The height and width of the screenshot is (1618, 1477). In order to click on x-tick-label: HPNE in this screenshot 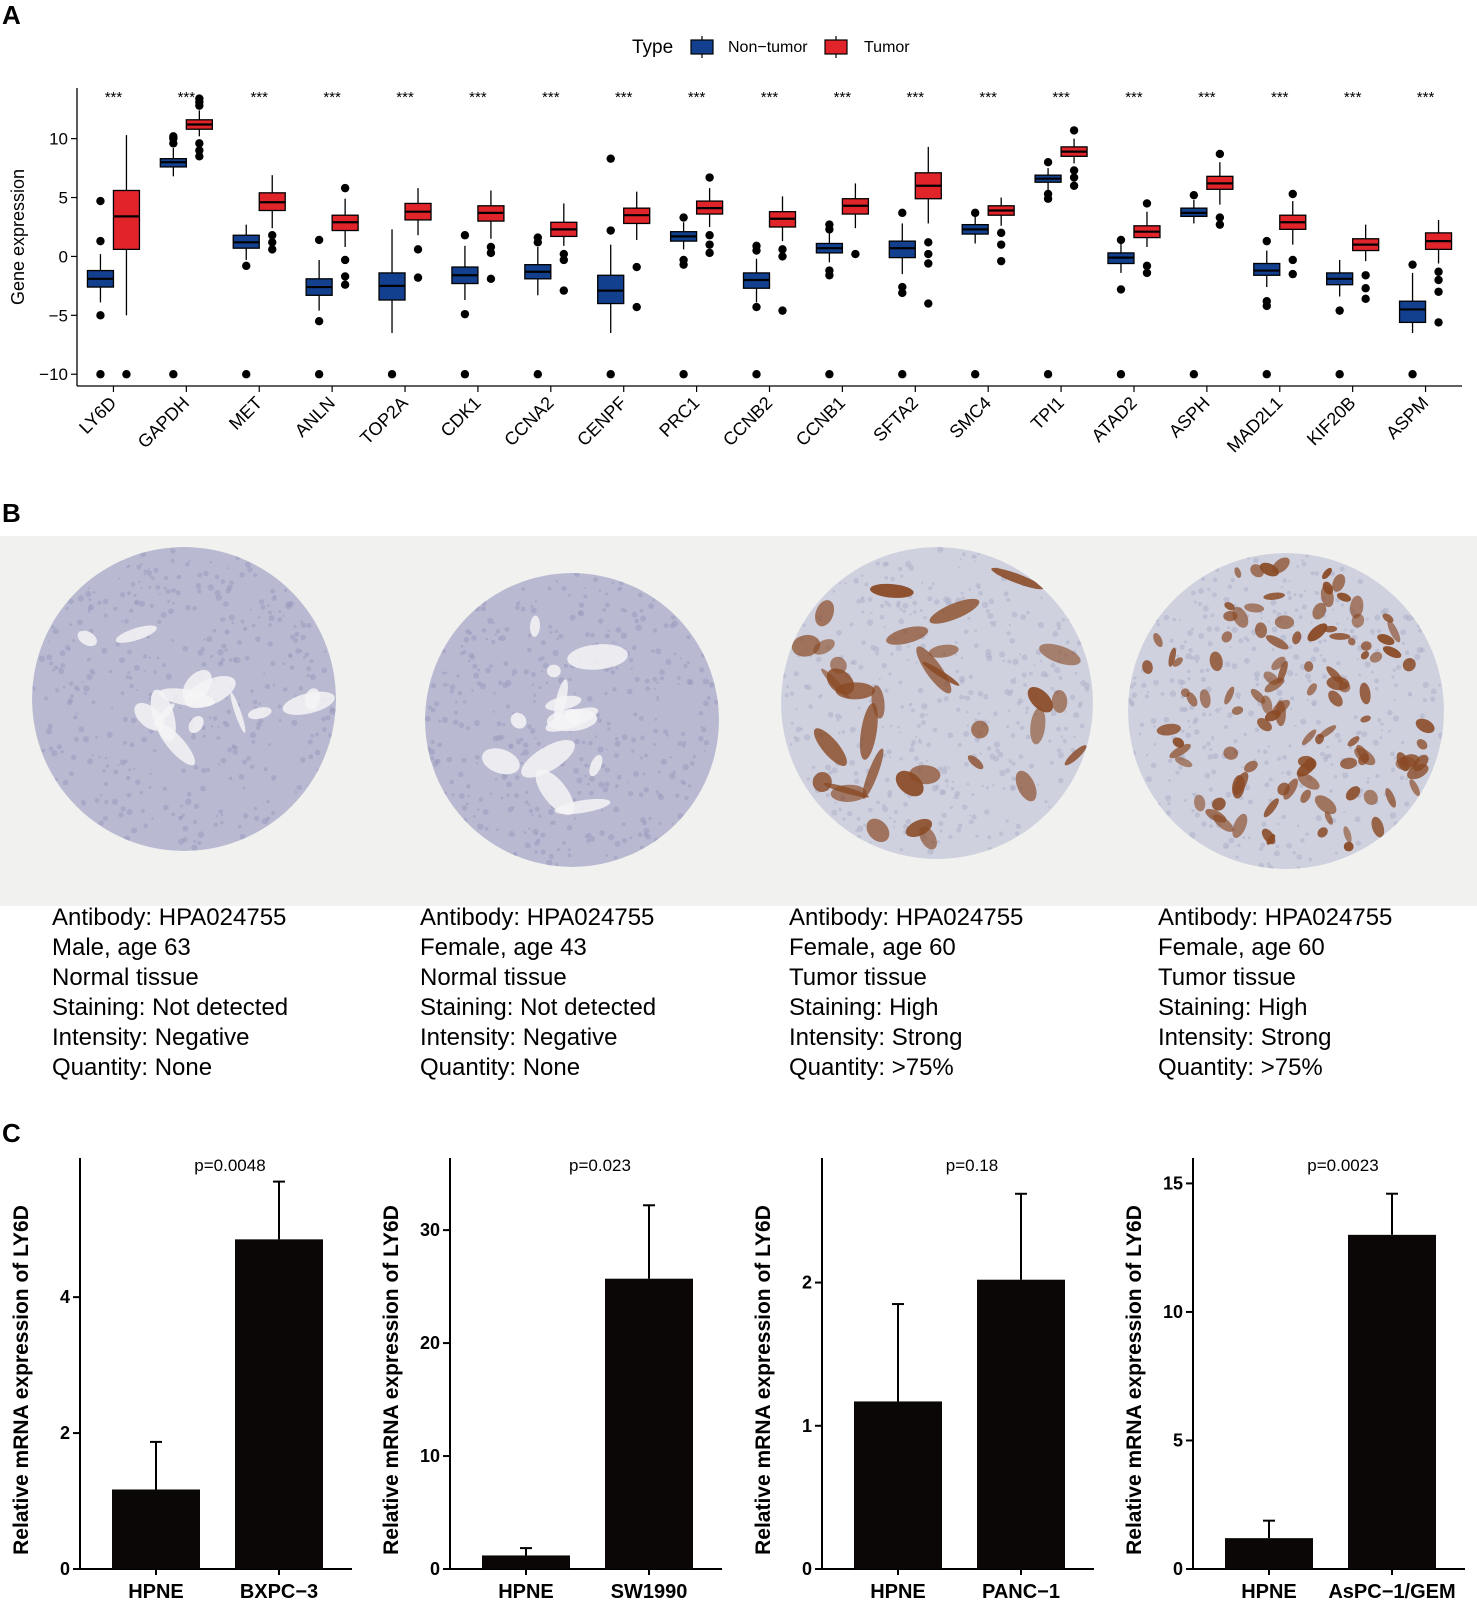, I will do `click(156, 1592)`.